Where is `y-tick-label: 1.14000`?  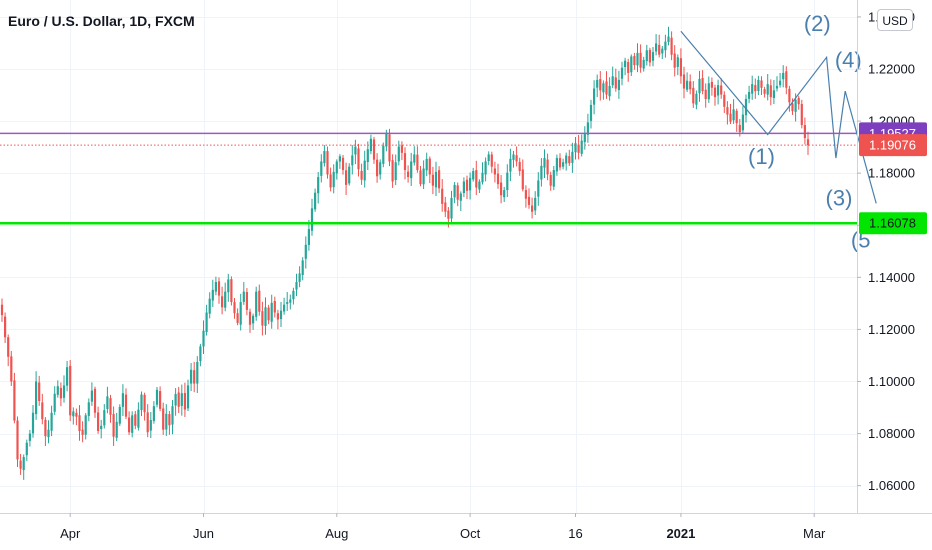
y-tick-label: 1.14000 is located at coordinates (891, 277).